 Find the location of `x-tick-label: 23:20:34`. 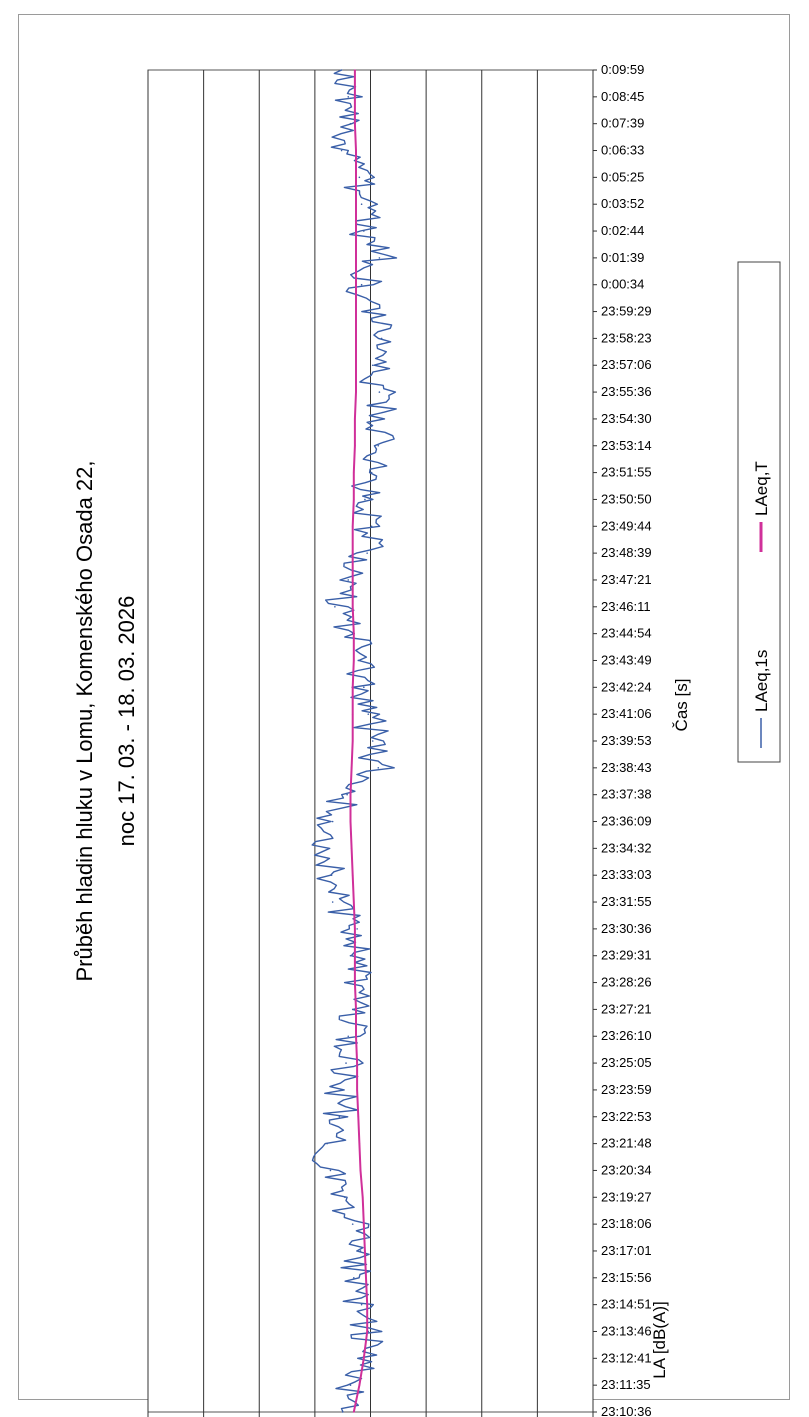

x-tick-label: 23:20:34 is located at coordinates (626, 1169).